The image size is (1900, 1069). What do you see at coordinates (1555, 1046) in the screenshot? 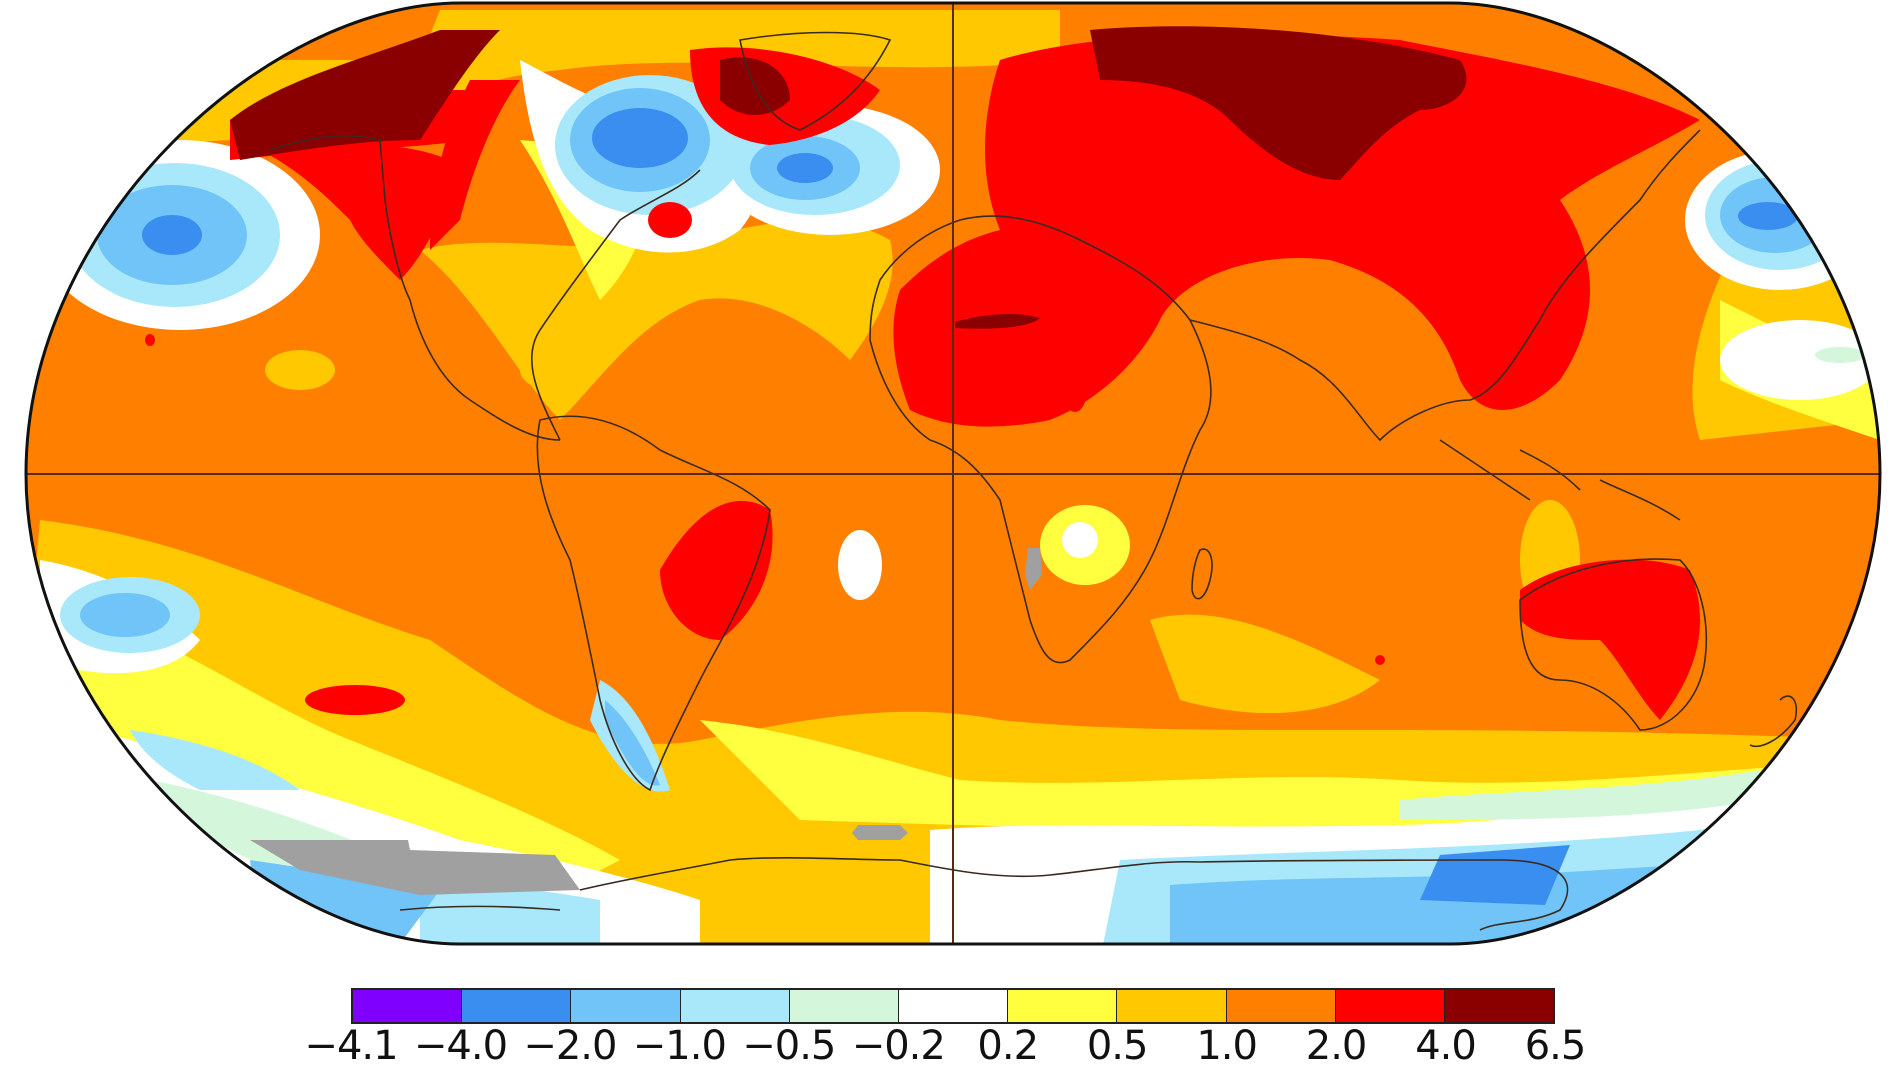
I see `colorbar-tick-label: 6.5` at bounding box center [1555, 1046].